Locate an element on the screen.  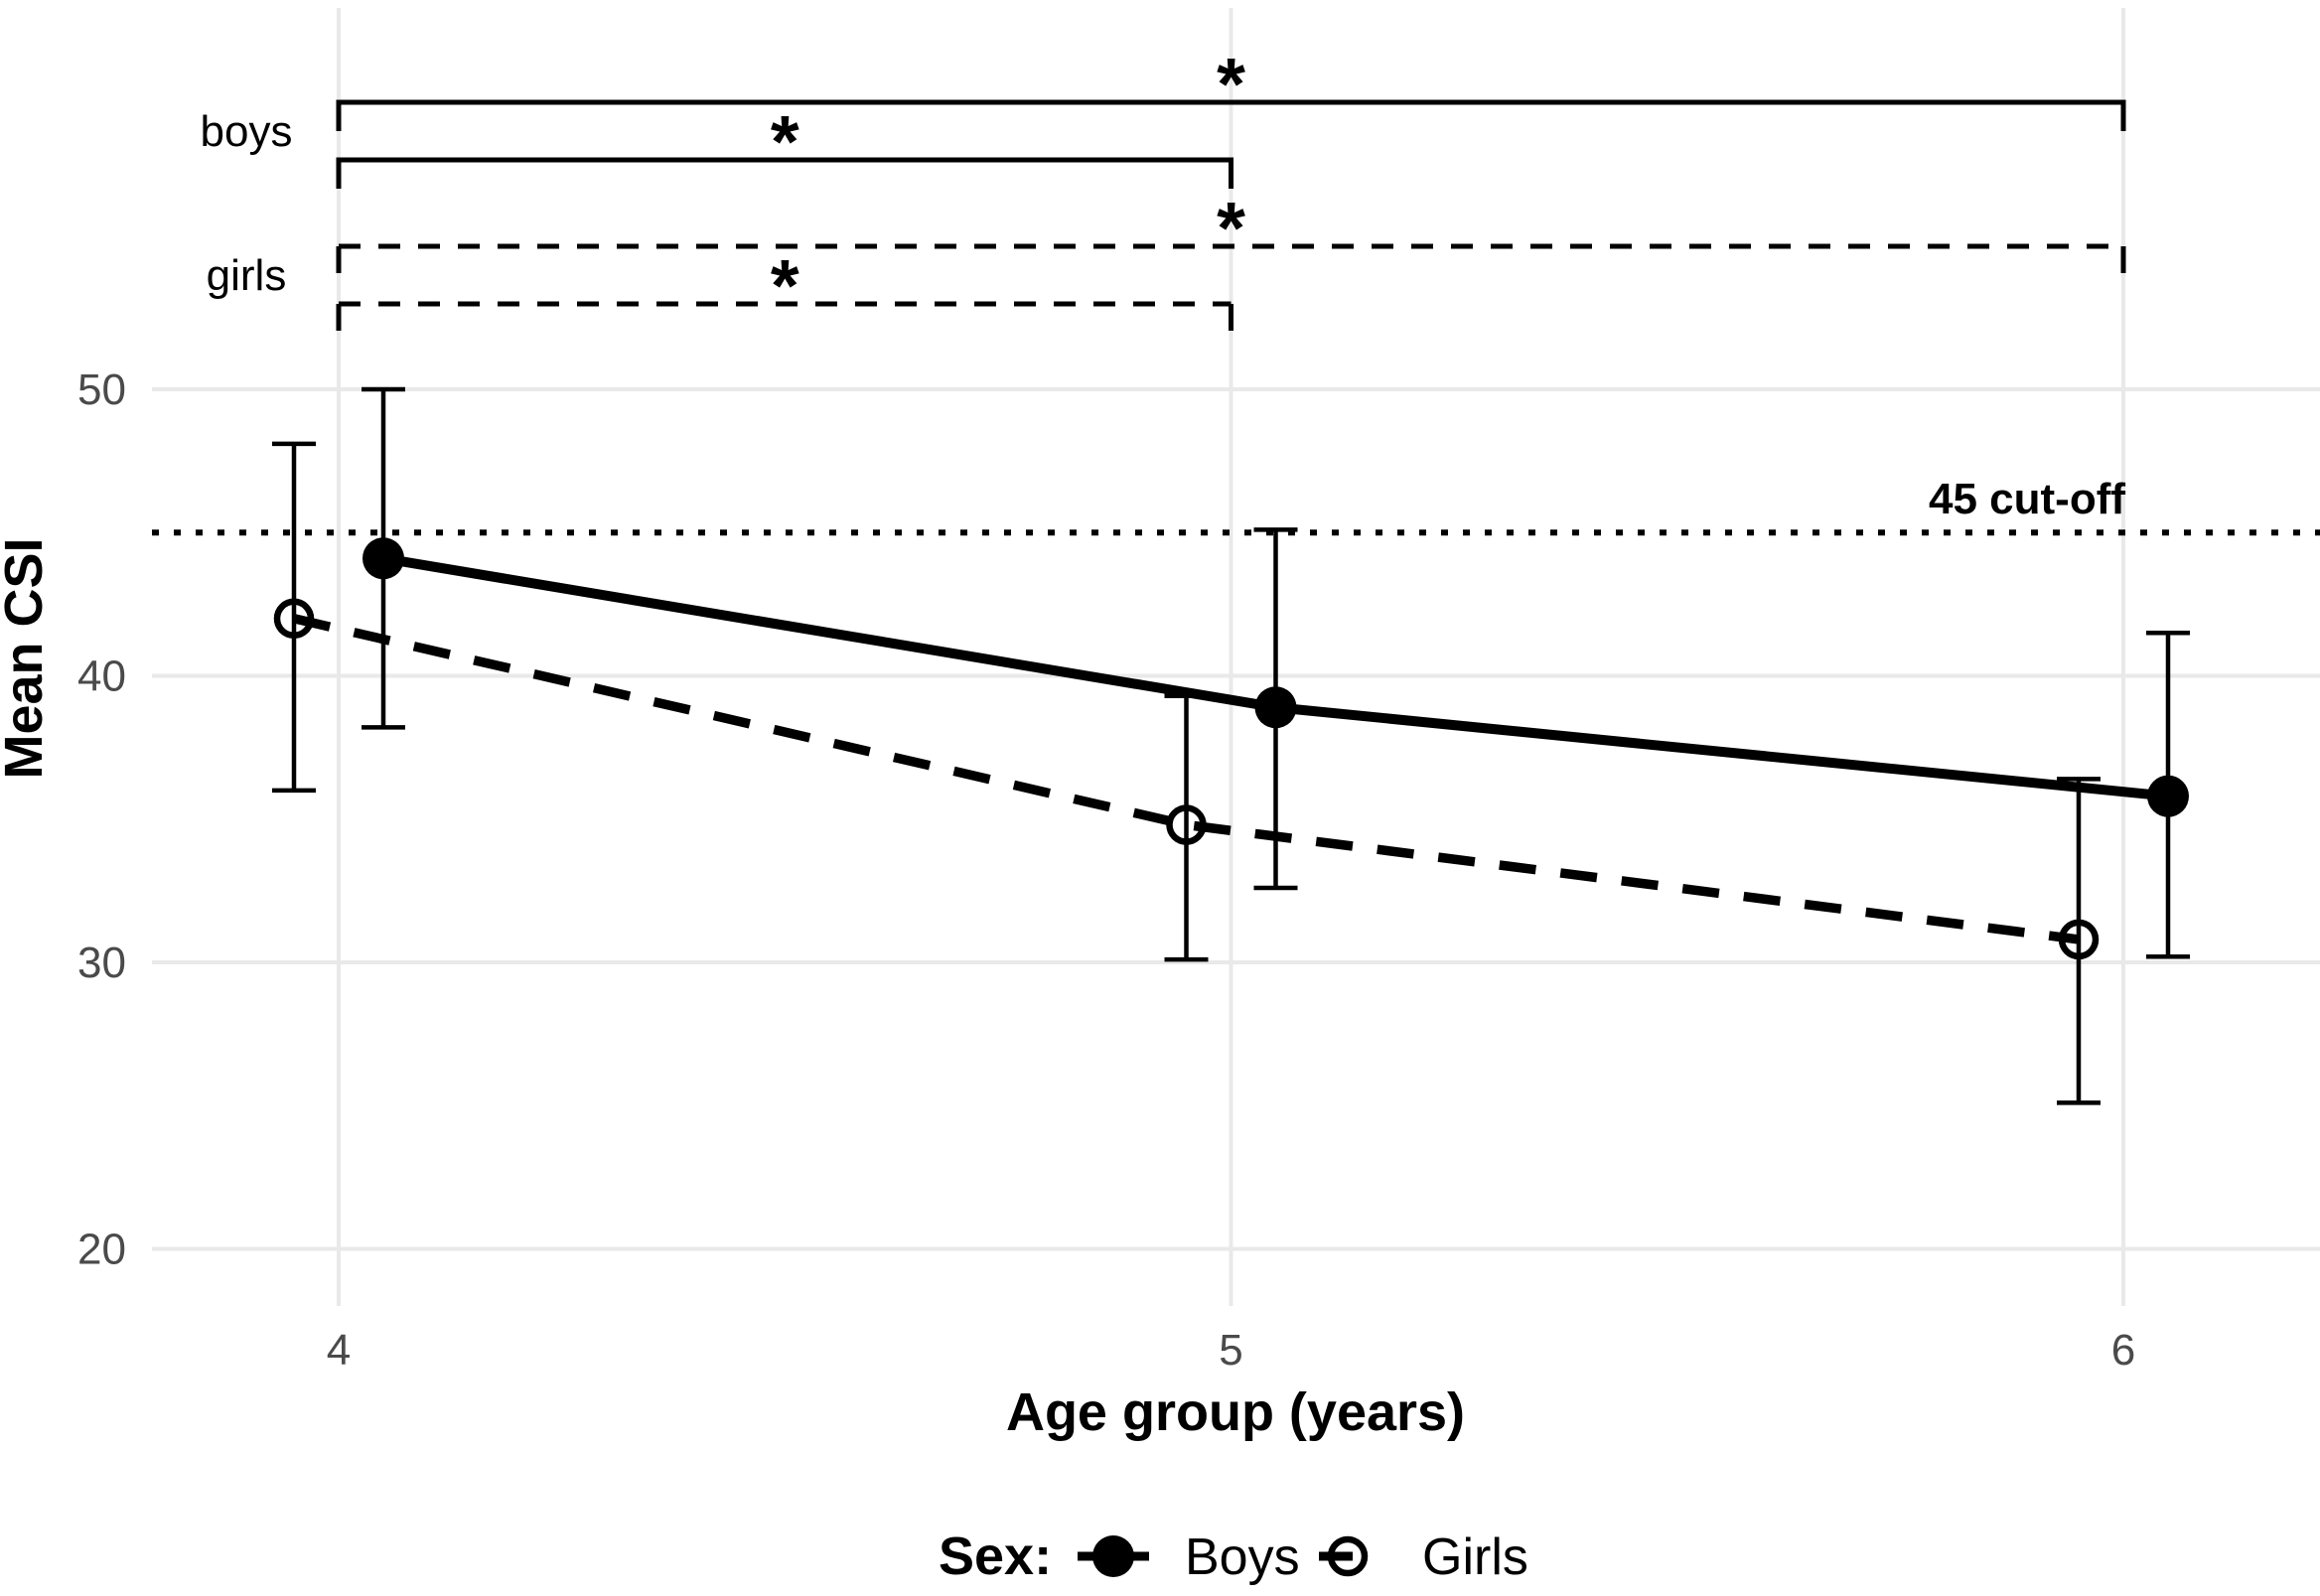
y-tick-label-50: 50 is located at coordinates (101, 390).